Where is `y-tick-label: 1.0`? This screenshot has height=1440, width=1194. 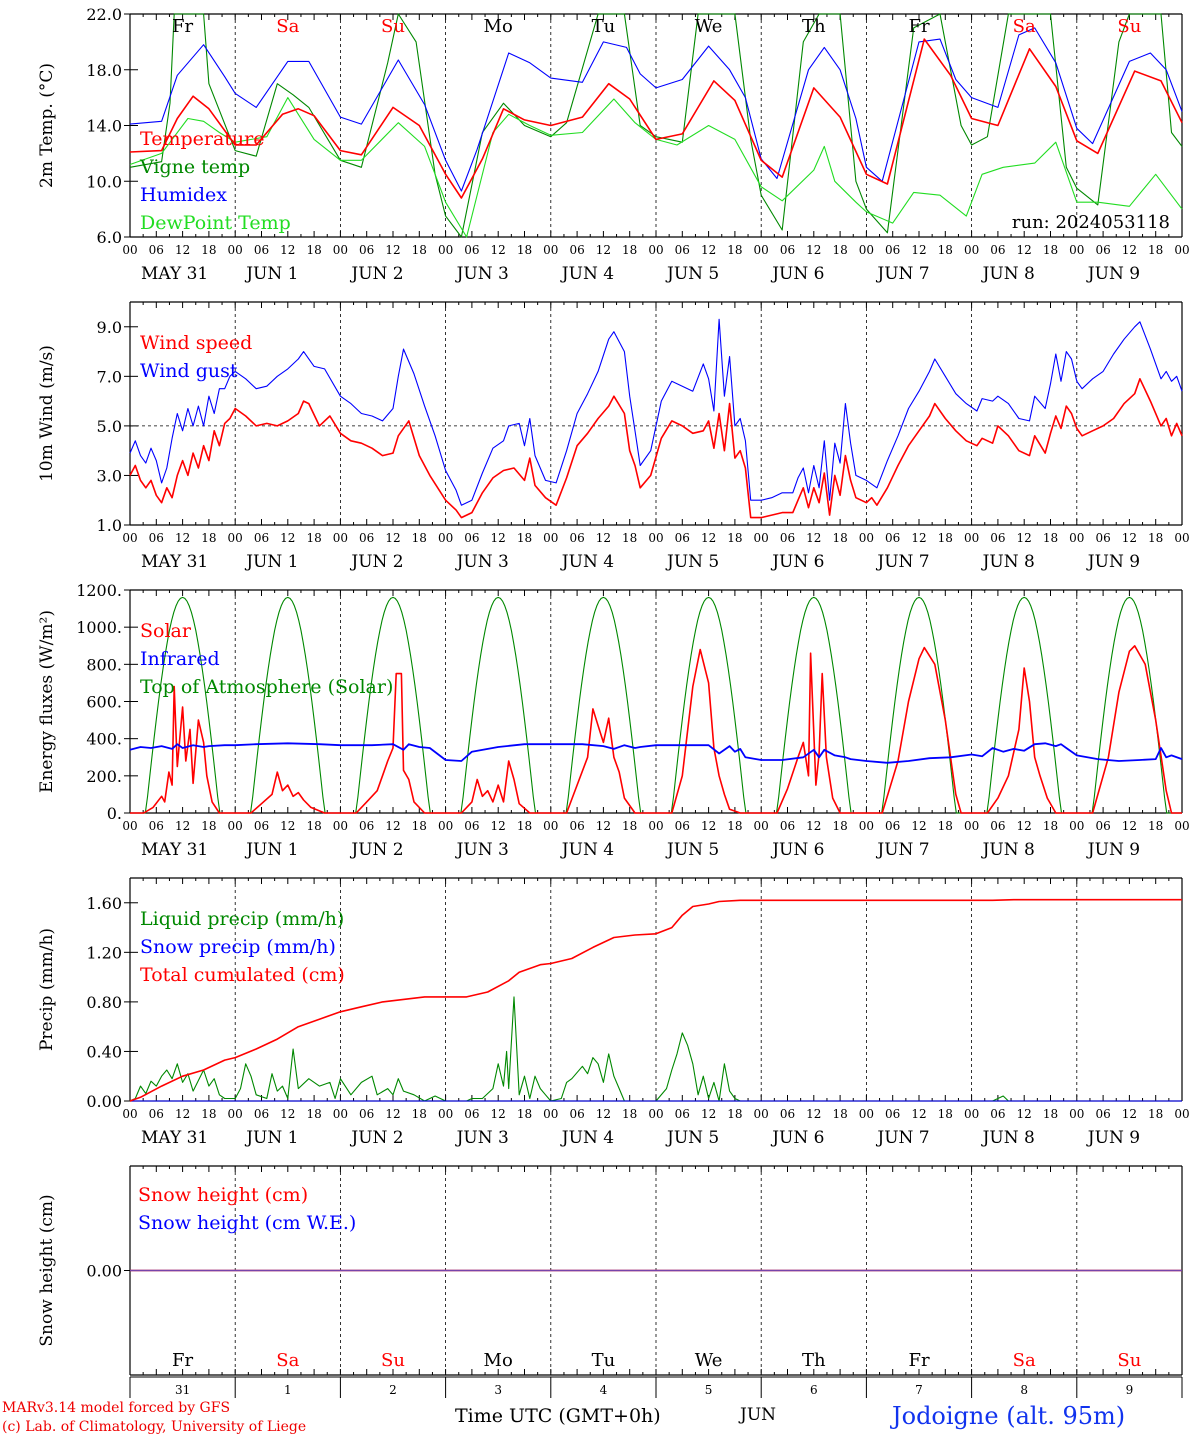 y-tick-label: 1.0 is located at coordinates (109, 525).